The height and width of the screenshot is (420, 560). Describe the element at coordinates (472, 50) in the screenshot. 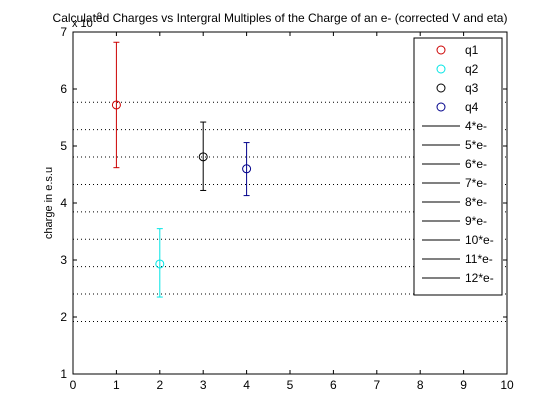

I see `legend-label: q1` at that location.